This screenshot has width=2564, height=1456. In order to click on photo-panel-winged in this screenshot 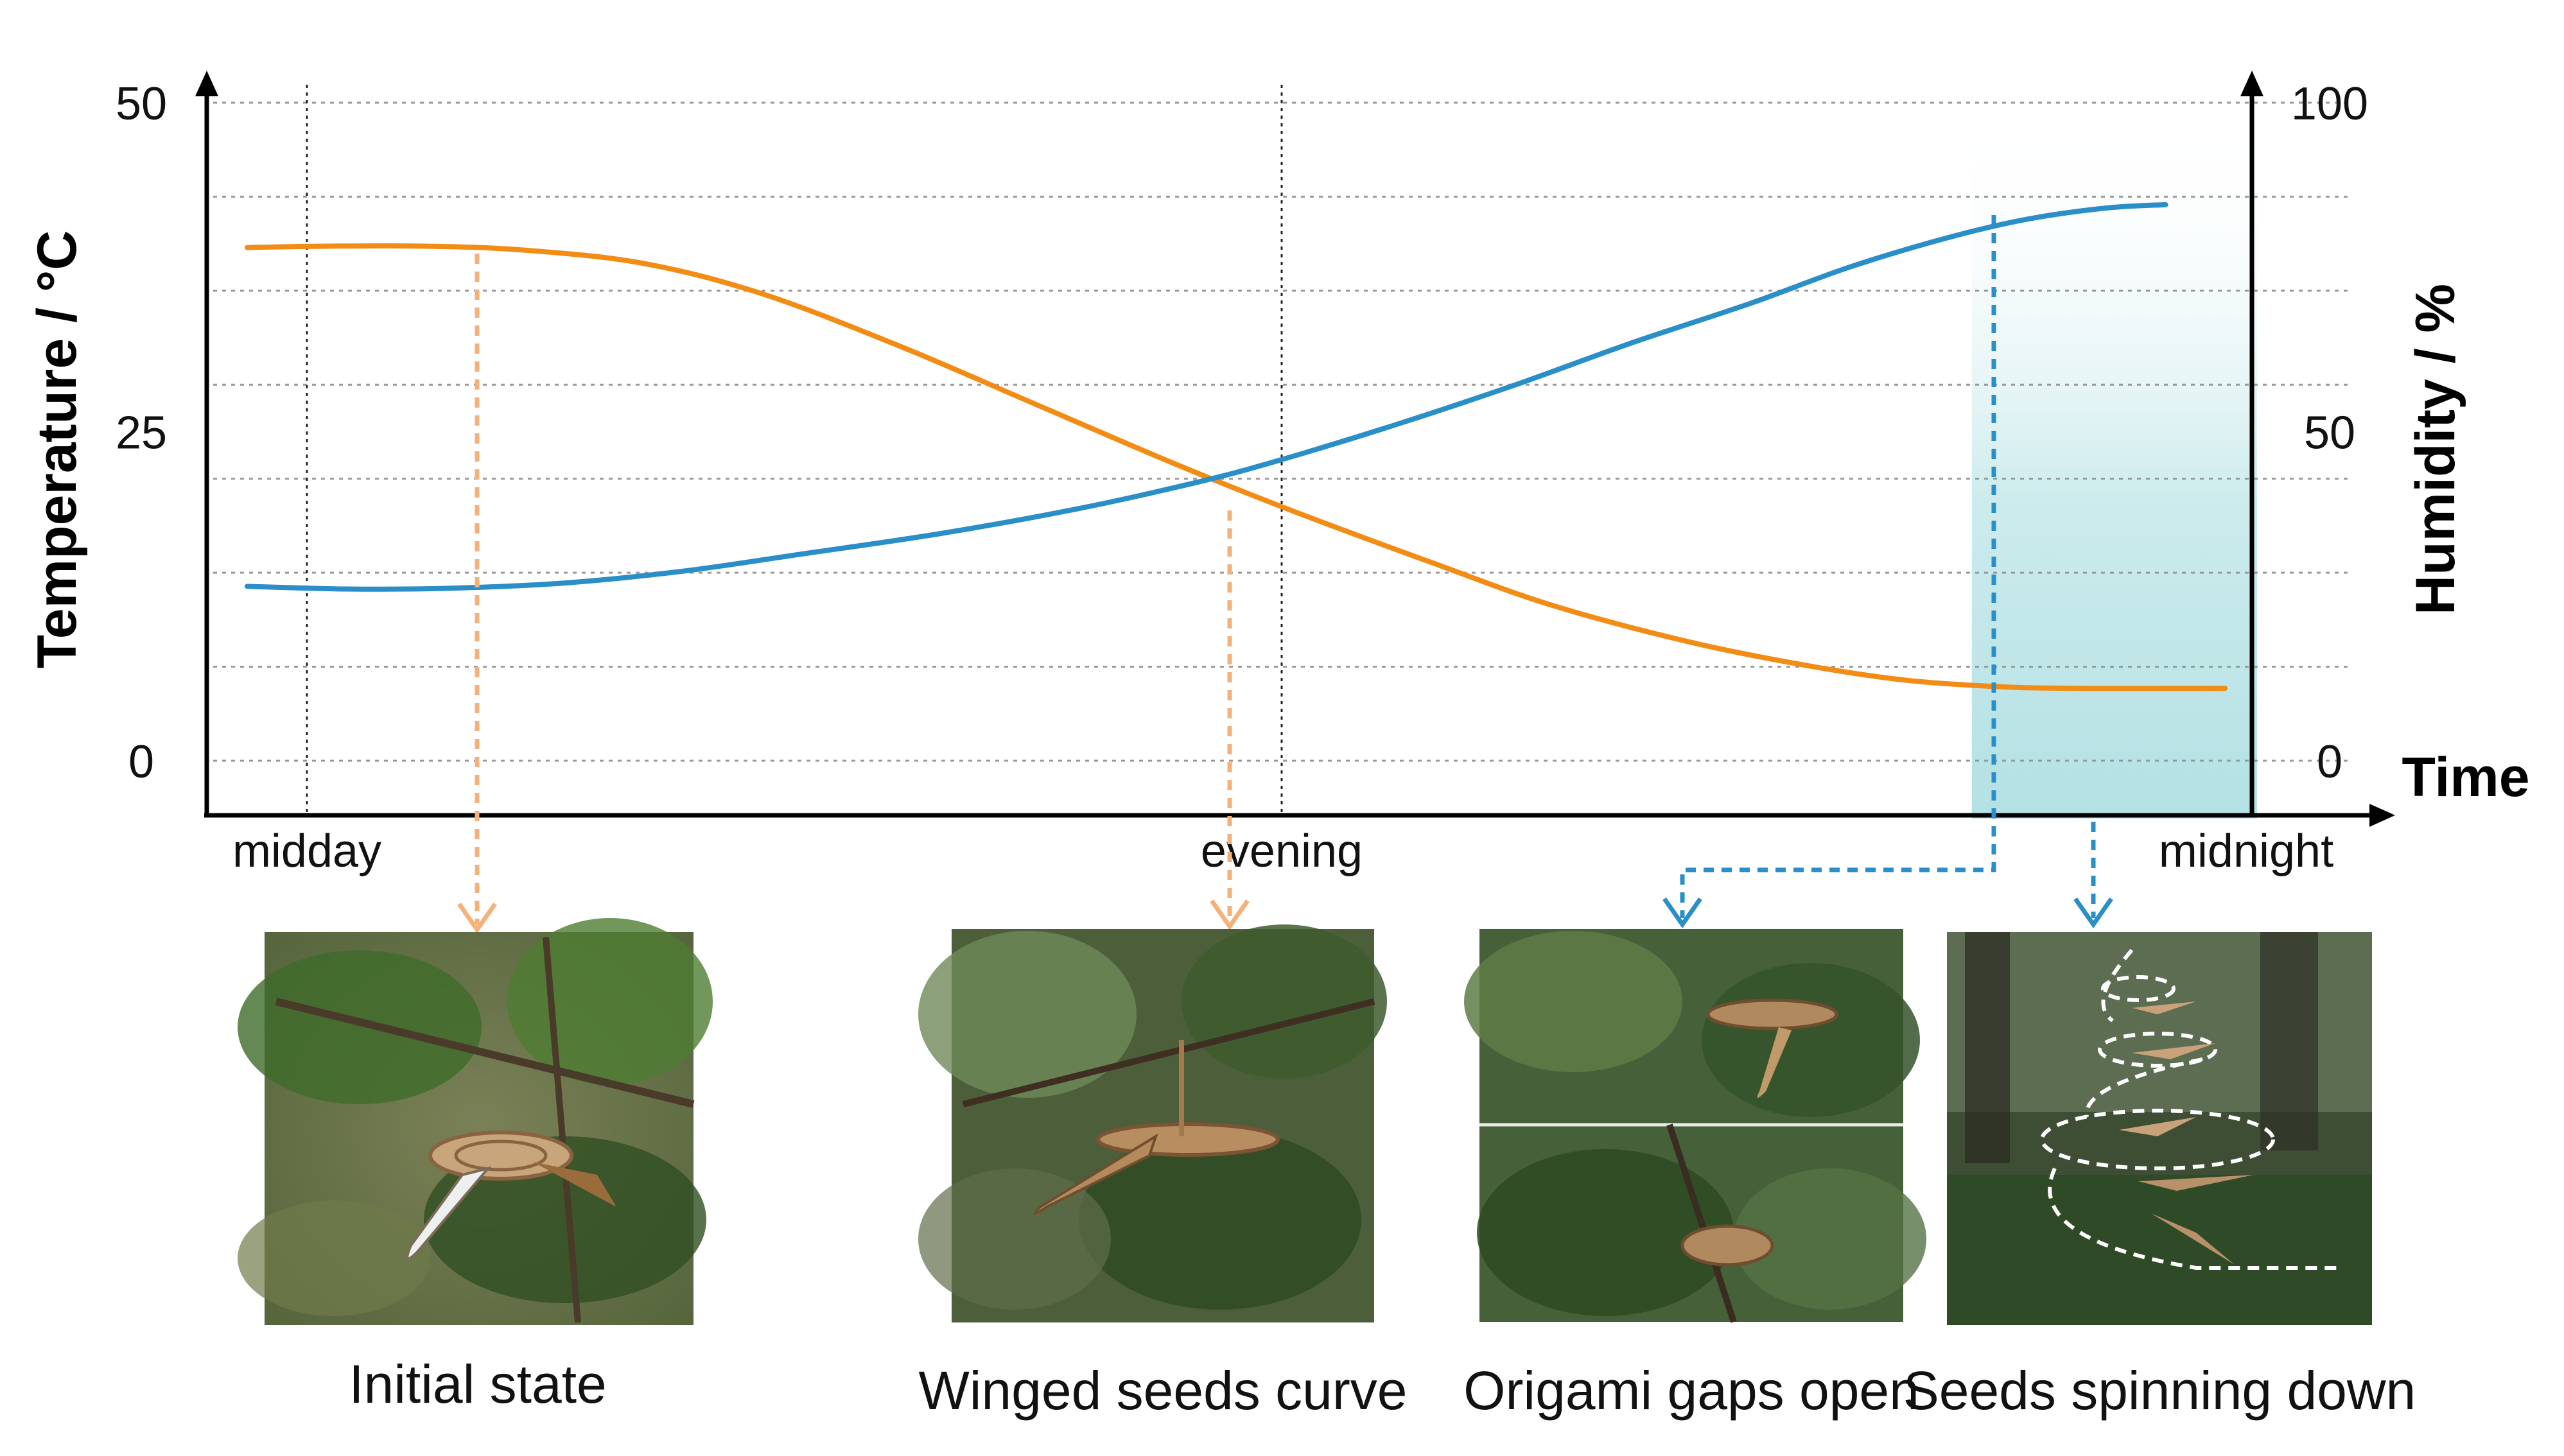, I will do `click(1152, 1123)`.